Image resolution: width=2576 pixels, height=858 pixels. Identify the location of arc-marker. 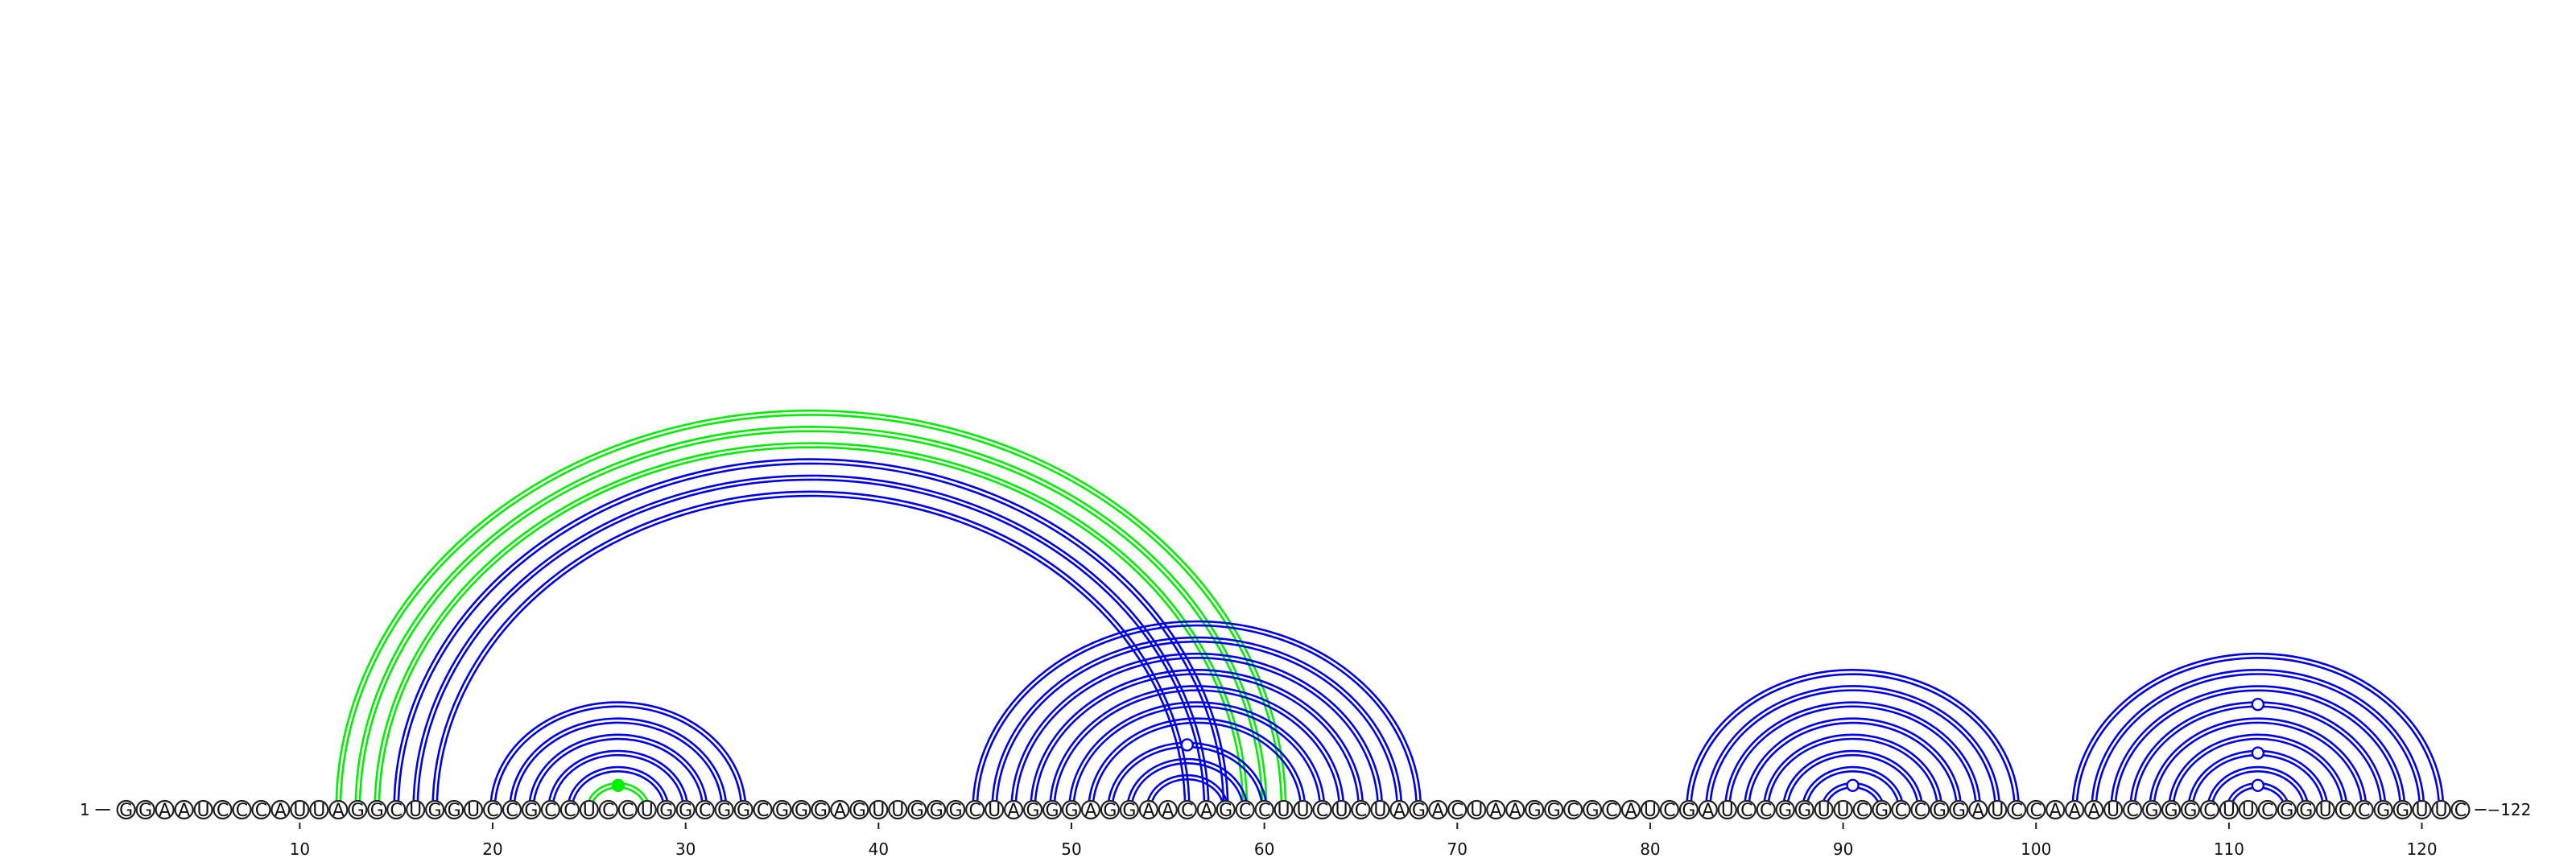
(1853, 785).